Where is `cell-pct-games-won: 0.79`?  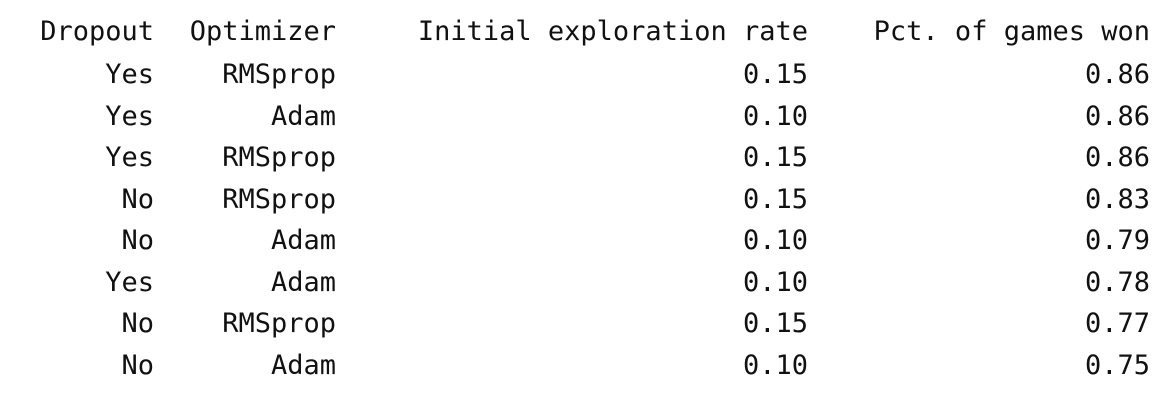 cell-pct-games-won: 0.79 is located at coordinates (1117, 240).